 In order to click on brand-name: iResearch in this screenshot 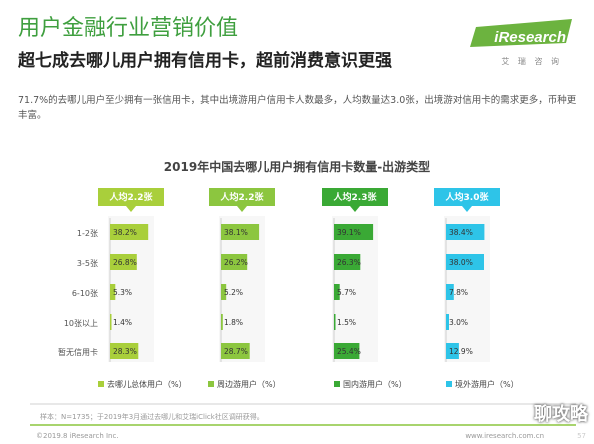, I will do `click(530, 37)`.